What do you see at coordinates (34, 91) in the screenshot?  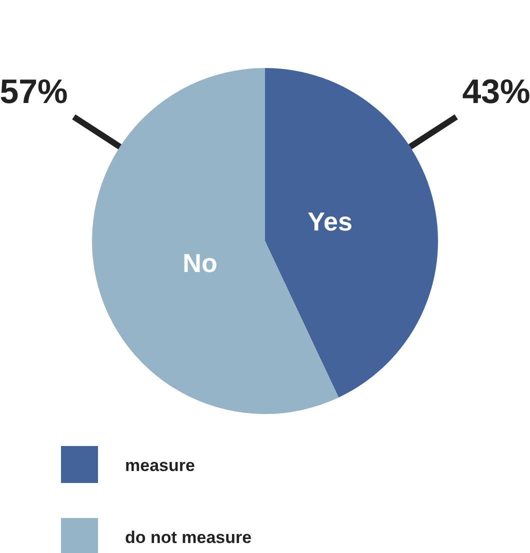 I see `data-label: 57%` at bounding box center [34, 91].